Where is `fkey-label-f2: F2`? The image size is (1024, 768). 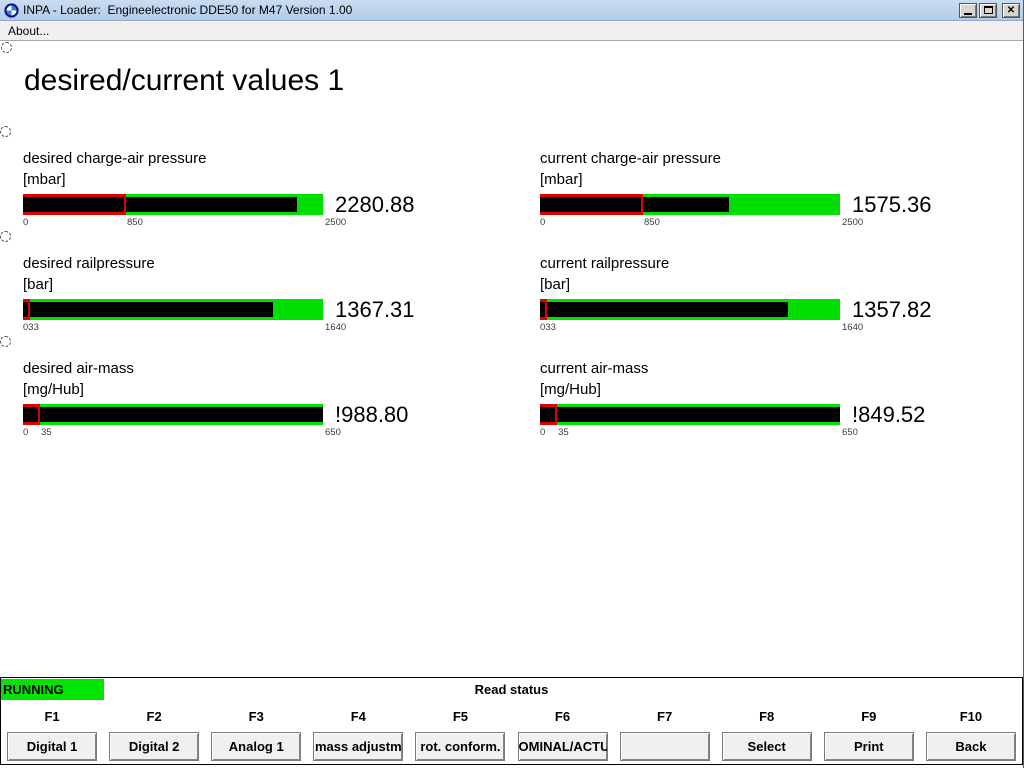 fkey-label-f2: F2 is located at coordinates (154, 716).